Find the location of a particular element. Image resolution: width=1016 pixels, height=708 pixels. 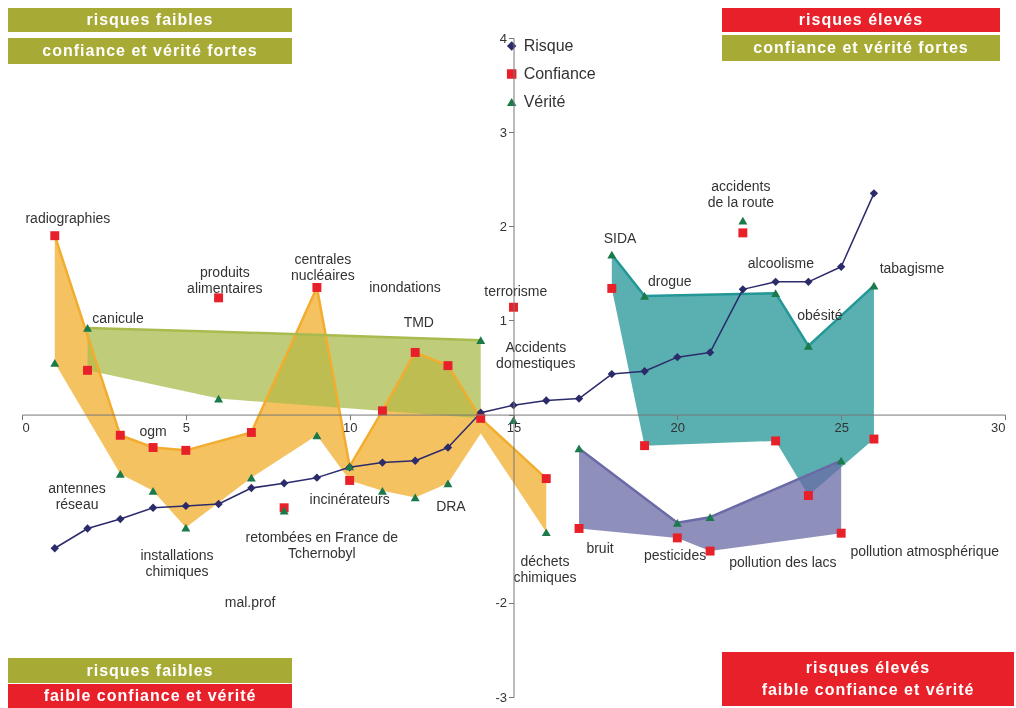

annotation: drogue is located at coordinates (670, 280).